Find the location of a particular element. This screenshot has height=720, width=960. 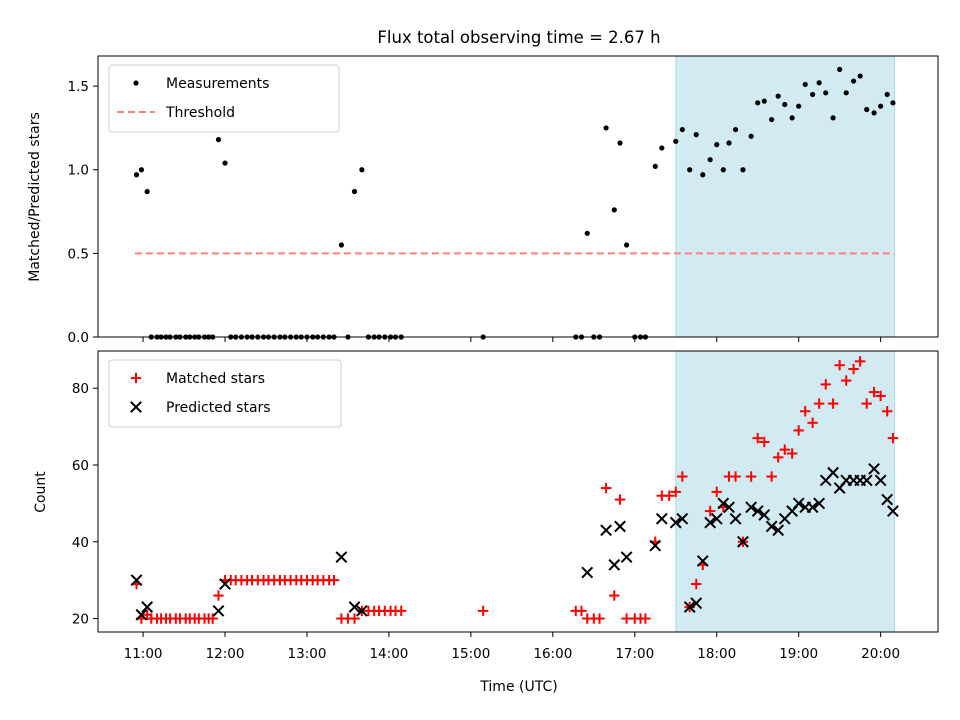

x-axis-label: Time (UTC) is located at coordinates (518, 687).